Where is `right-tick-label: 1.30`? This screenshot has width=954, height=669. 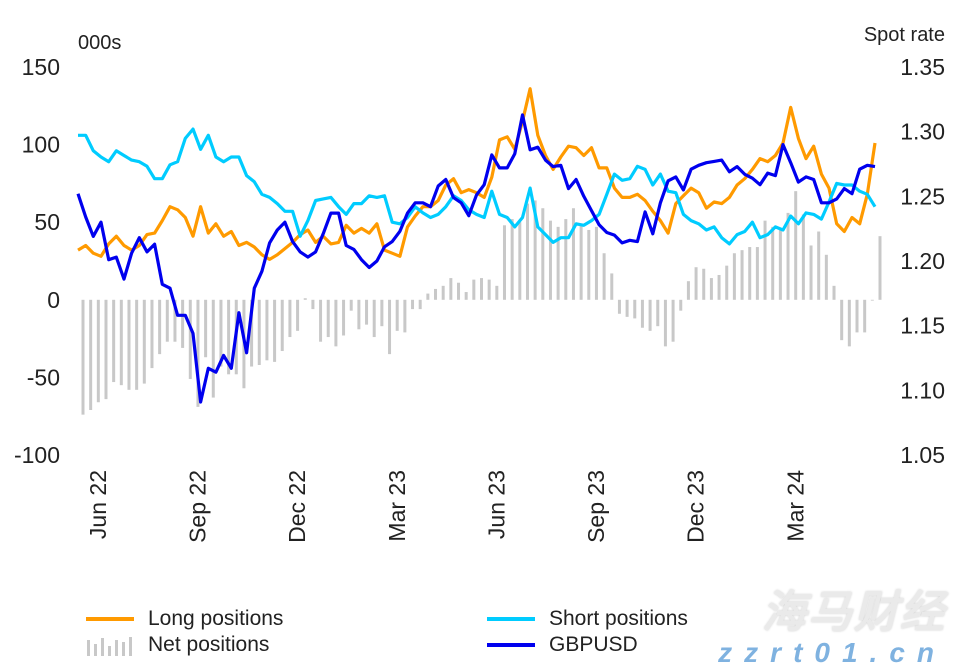 right-tick-label: 1.30 is located at coordinates (922, 132).